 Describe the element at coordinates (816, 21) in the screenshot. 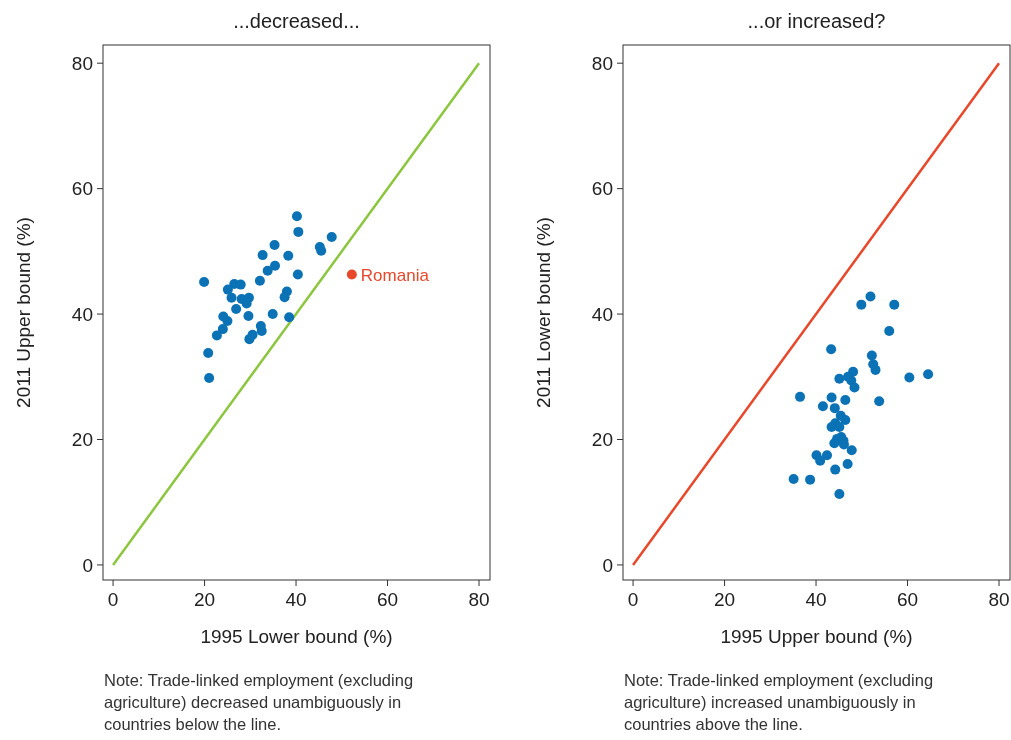

I see `chart-title: ...or increased?` at that location.